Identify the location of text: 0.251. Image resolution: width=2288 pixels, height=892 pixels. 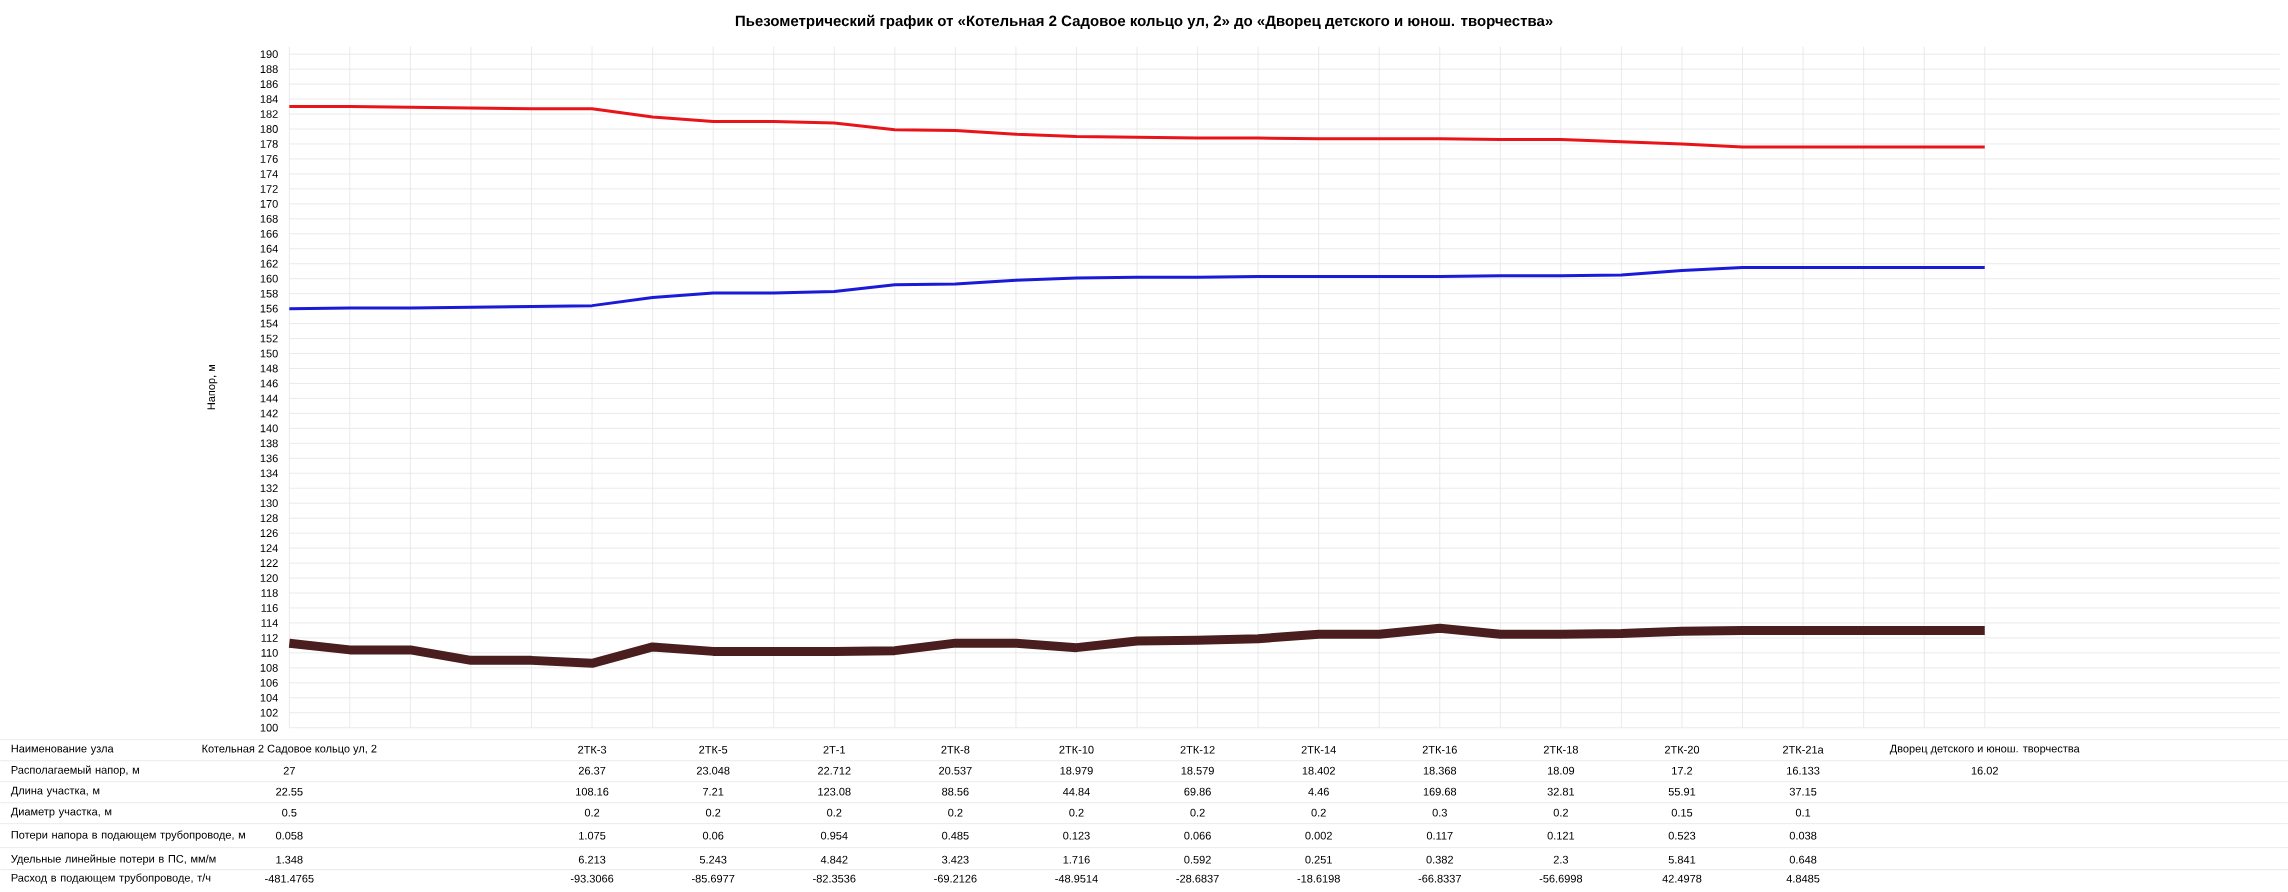
(1318, 859).